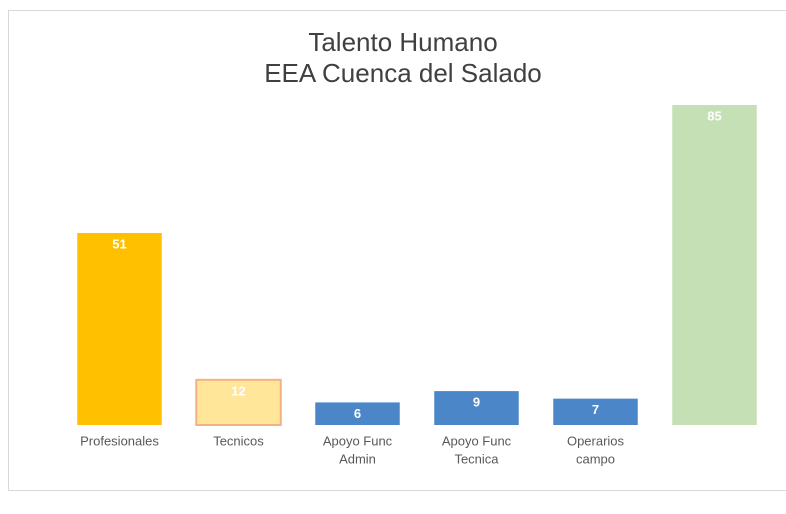  I want to click on x-tick-label: campo, so click(595, 458).